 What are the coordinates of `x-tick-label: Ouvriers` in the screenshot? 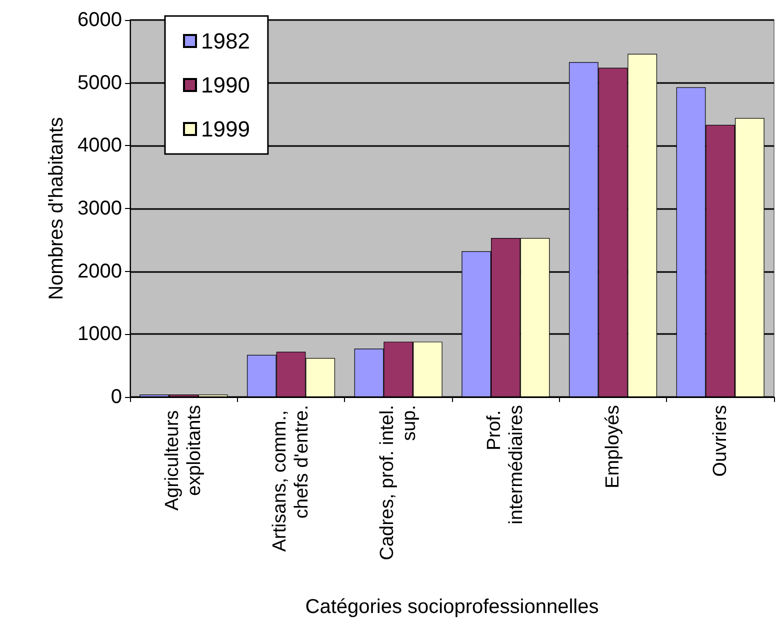 It's located at (720, 441).